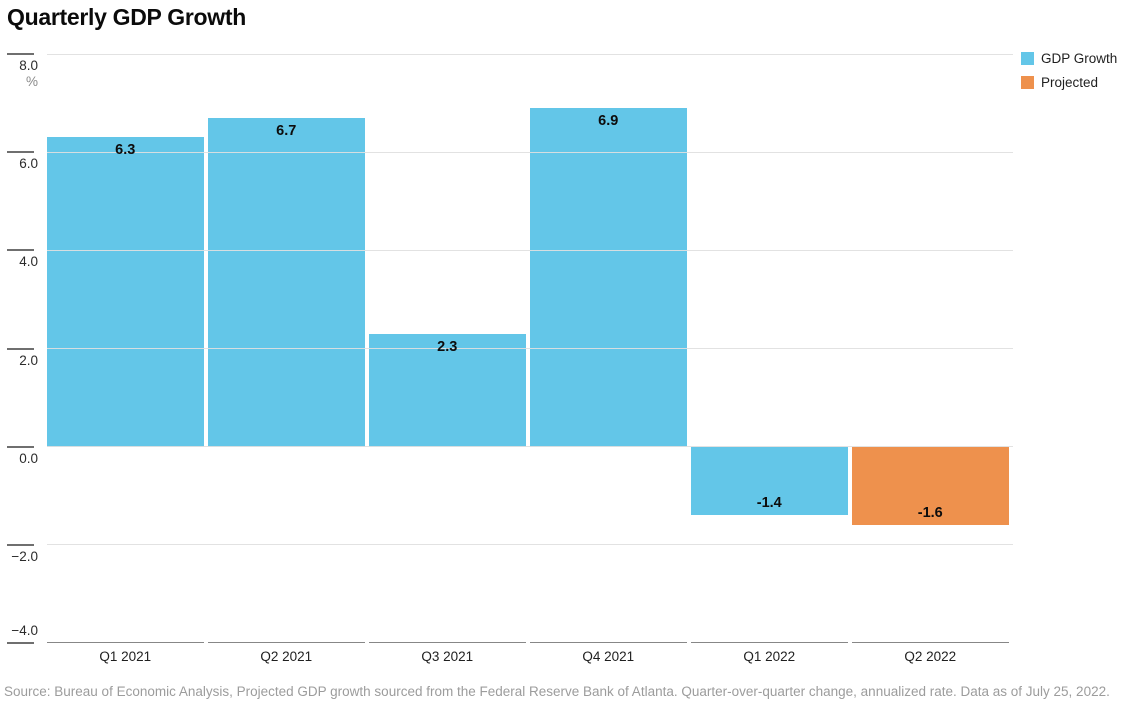 Image resolution: width=1128 pixels, height=707 pixels. Describe the element at coordinates (28, 262) in the screenshot. I see `y-tick-label: 4.0` at that location.